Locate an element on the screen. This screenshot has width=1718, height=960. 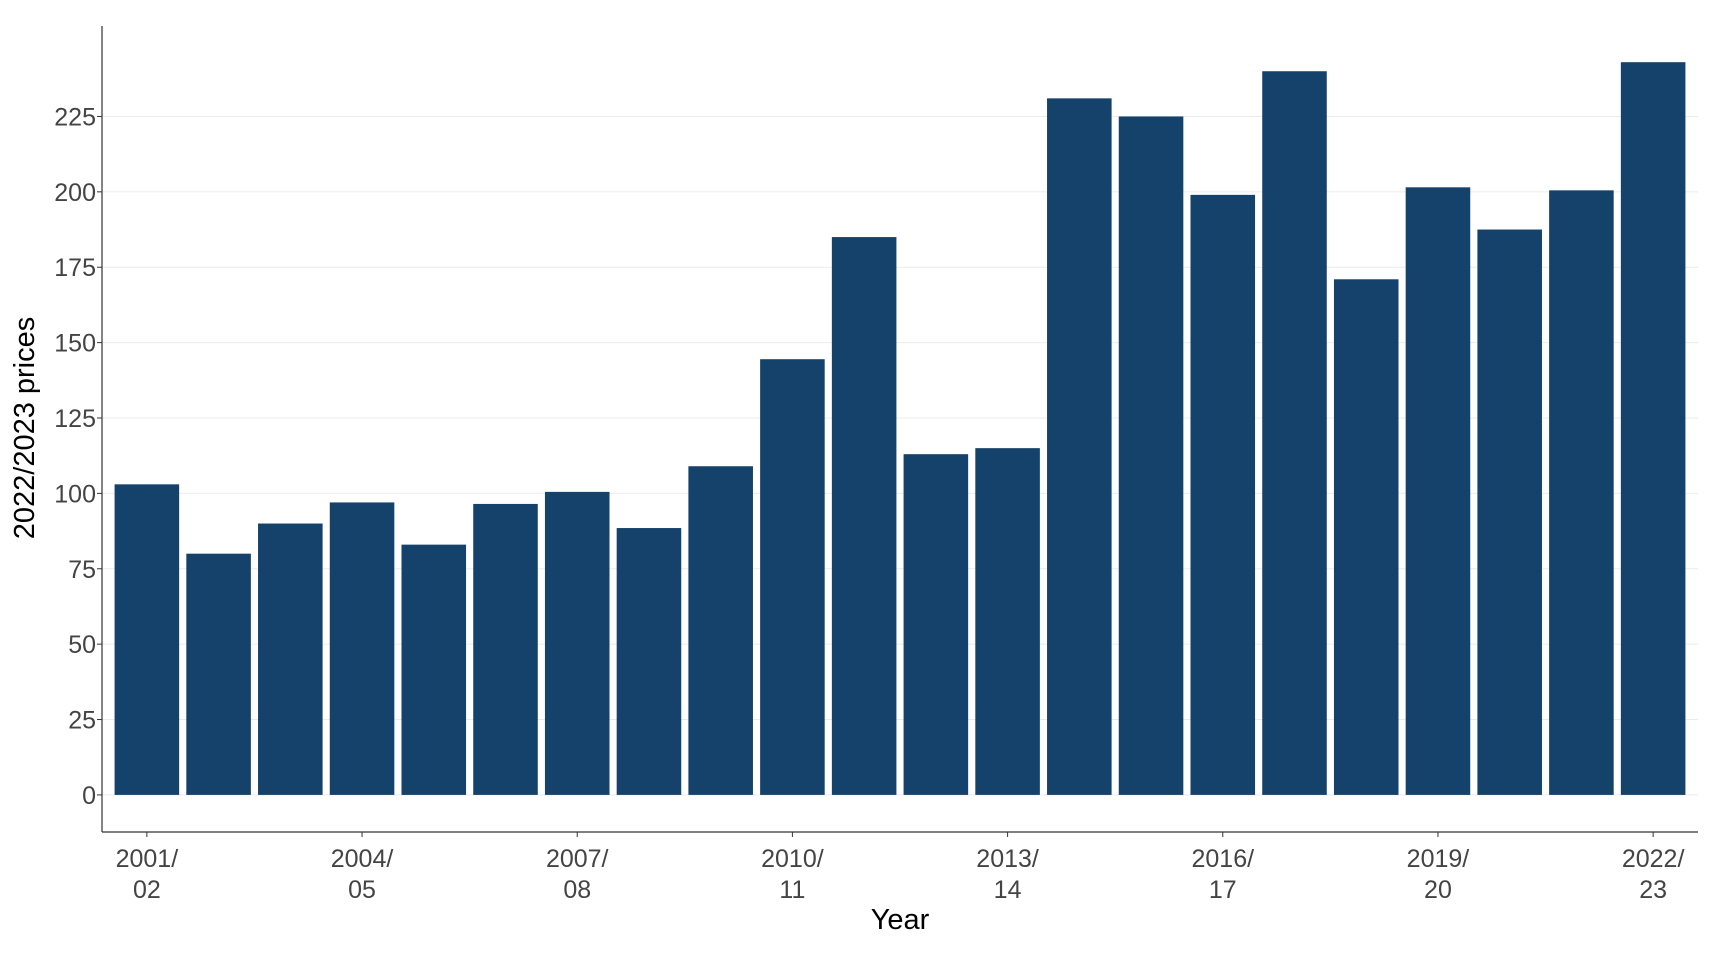
x-axis-title: Year is located at coordinates (900, 920).